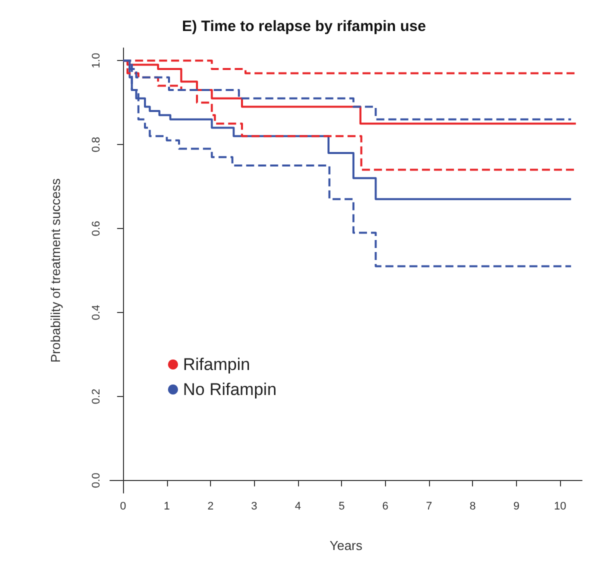 The width and height of the screenshot is (608, 581). What do you see at coordinates (96, 480) in the screenshot?
I see `y-tick-label: 0.0` at bounding box center [96, 480].